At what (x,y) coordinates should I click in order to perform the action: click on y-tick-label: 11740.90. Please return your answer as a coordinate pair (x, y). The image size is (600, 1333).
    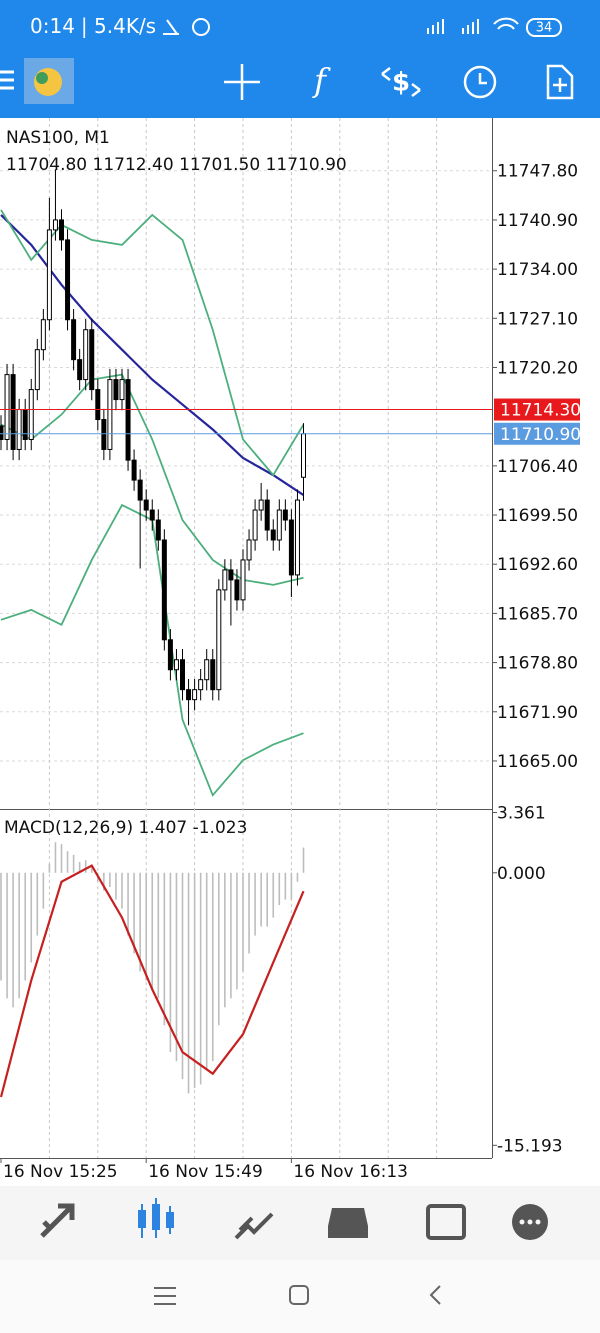
    Looking at the image, I should click on (537, 221).